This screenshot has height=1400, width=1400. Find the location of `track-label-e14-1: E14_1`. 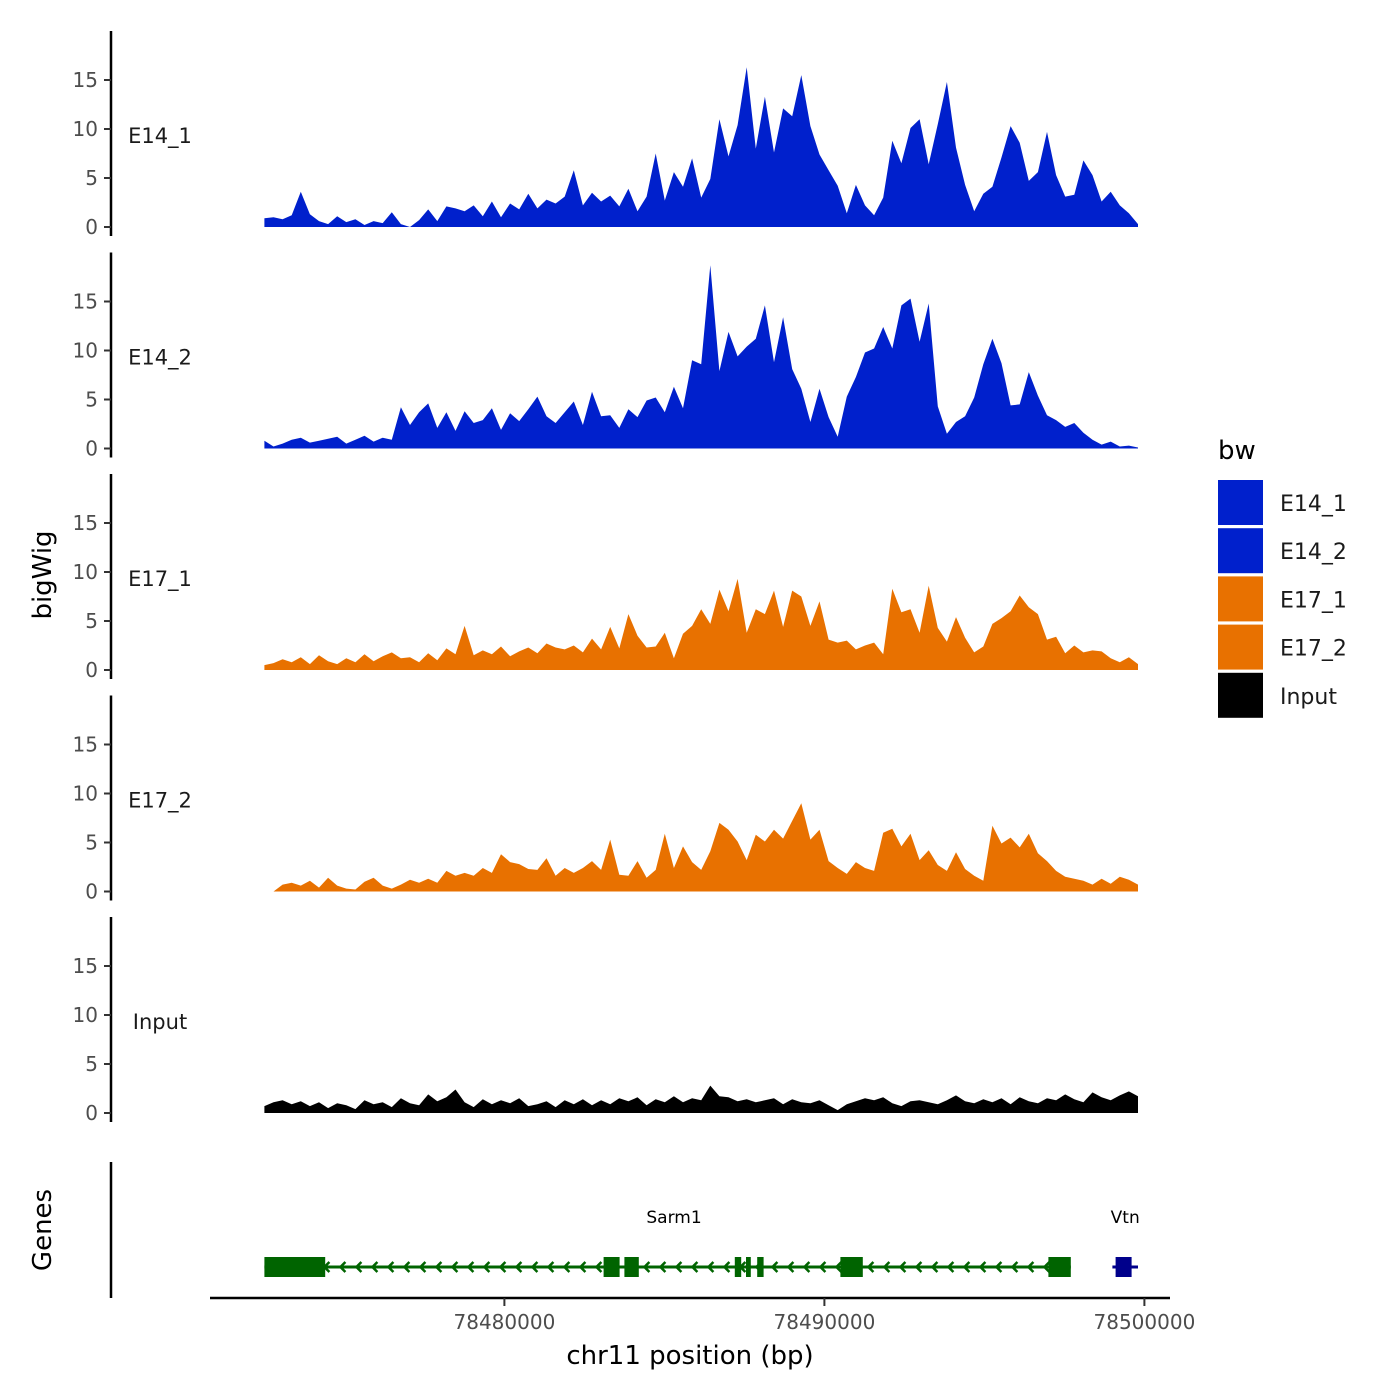

track-label-e14-1: E14_1 is located at coordinates (160, 136).